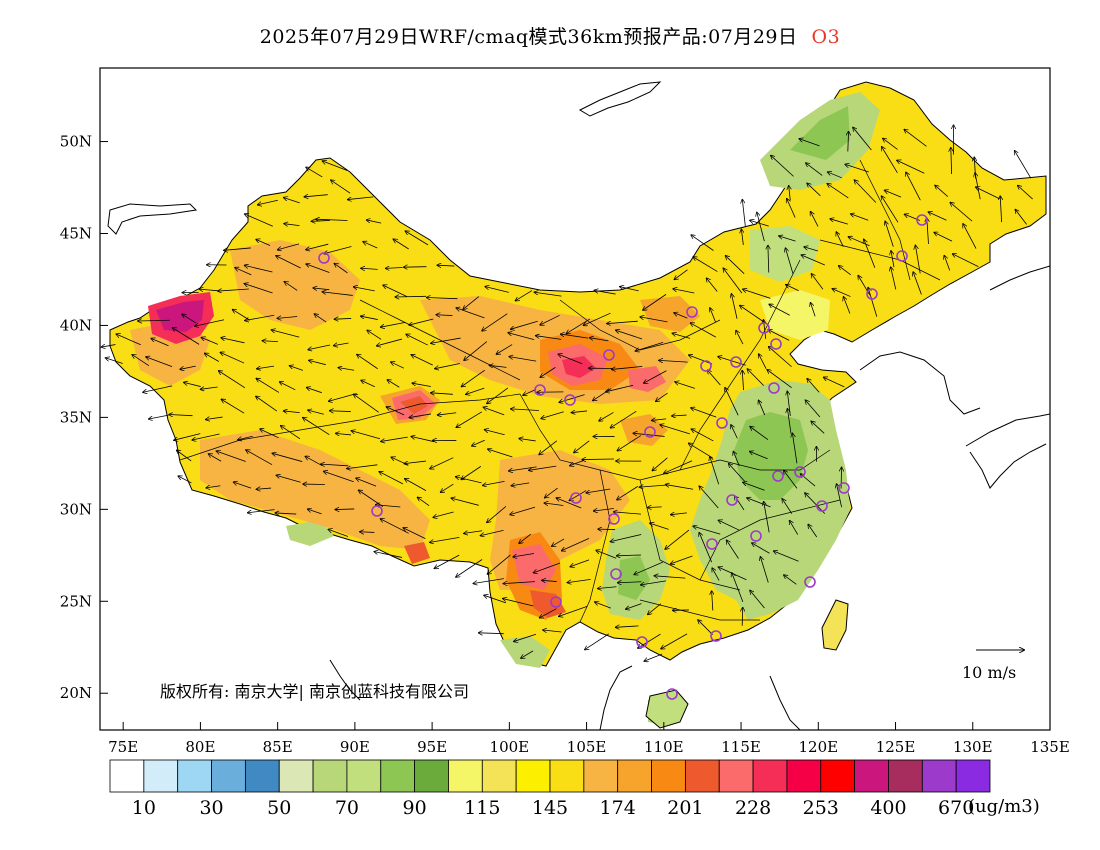 The width and height of the screenshot is (1100, 850). I want to click on title-main: 2025年07月29日WRF/cmaq模式36km预报产品:07月29日, so click(528, 37).